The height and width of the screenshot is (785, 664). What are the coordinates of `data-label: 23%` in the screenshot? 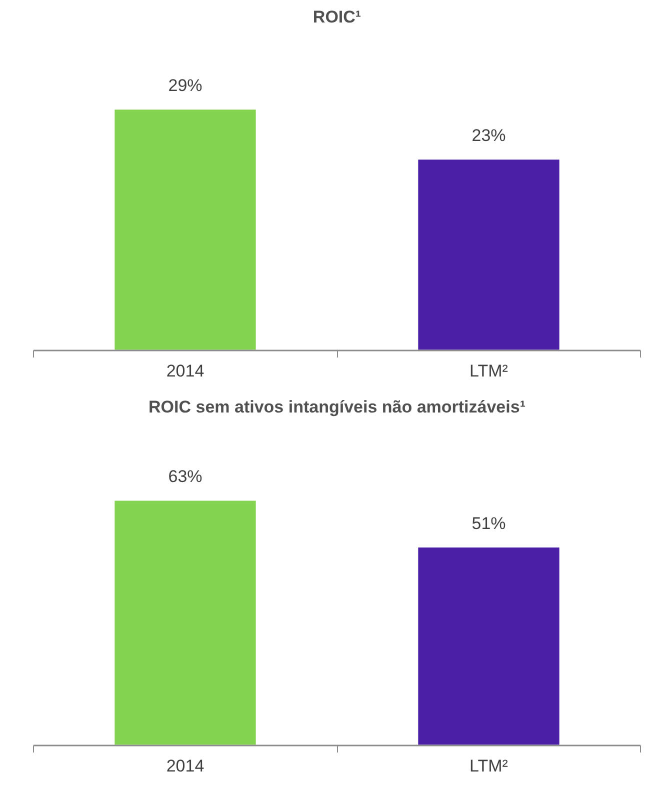 It's located at (489, 135).